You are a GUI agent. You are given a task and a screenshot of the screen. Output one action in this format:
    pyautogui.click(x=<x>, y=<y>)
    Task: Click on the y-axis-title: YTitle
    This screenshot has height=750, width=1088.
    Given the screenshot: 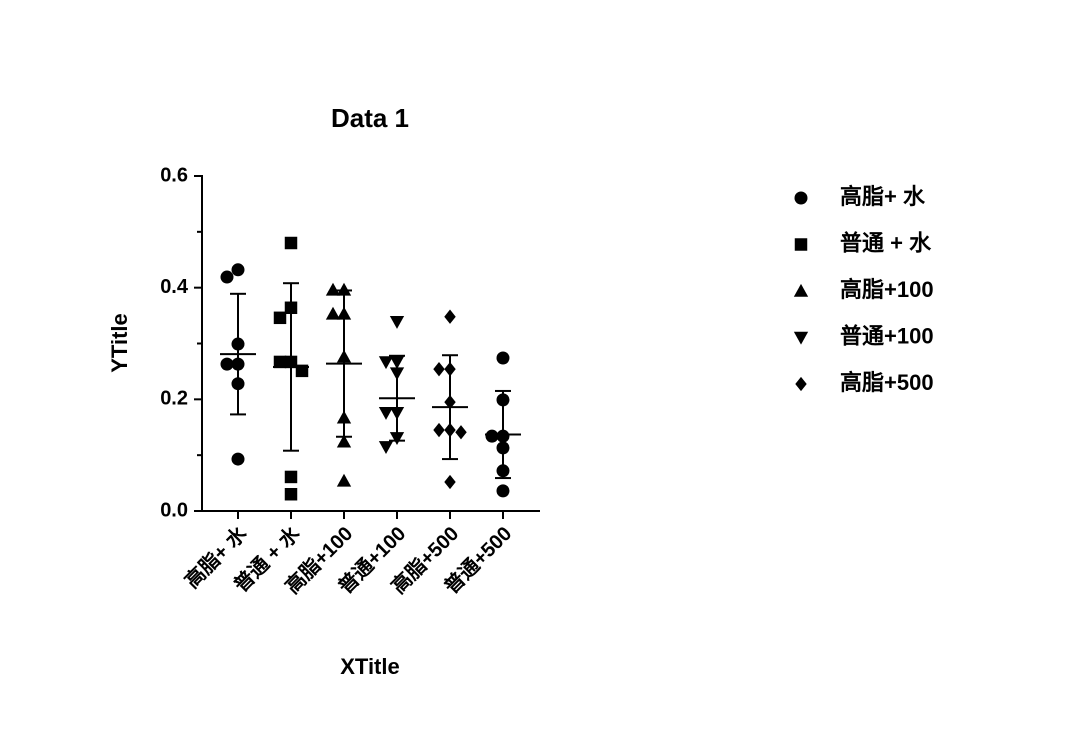 What is the action you would take?
    pyautogui.click(x=119, y=343)
    